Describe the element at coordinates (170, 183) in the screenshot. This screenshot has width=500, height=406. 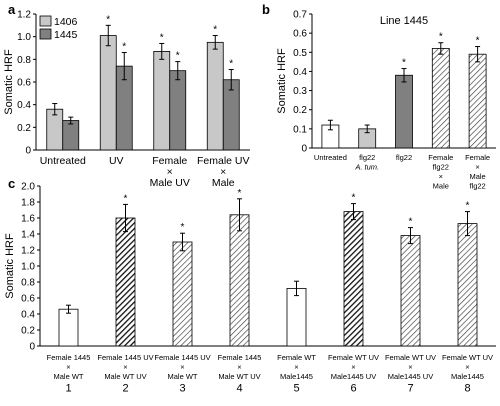
I see `x-category-label: Male UV` at that location.